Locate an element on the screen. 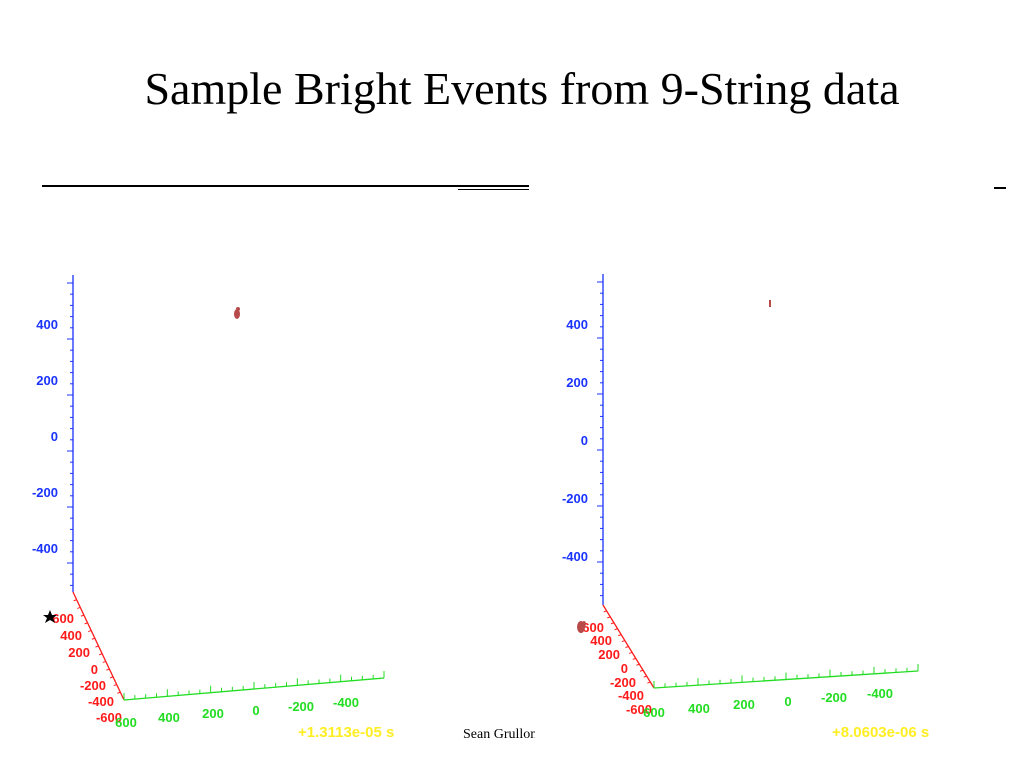 The width and height of the screenshot is (1024, 768). y-axis-right is located at coordinates (786, 676).